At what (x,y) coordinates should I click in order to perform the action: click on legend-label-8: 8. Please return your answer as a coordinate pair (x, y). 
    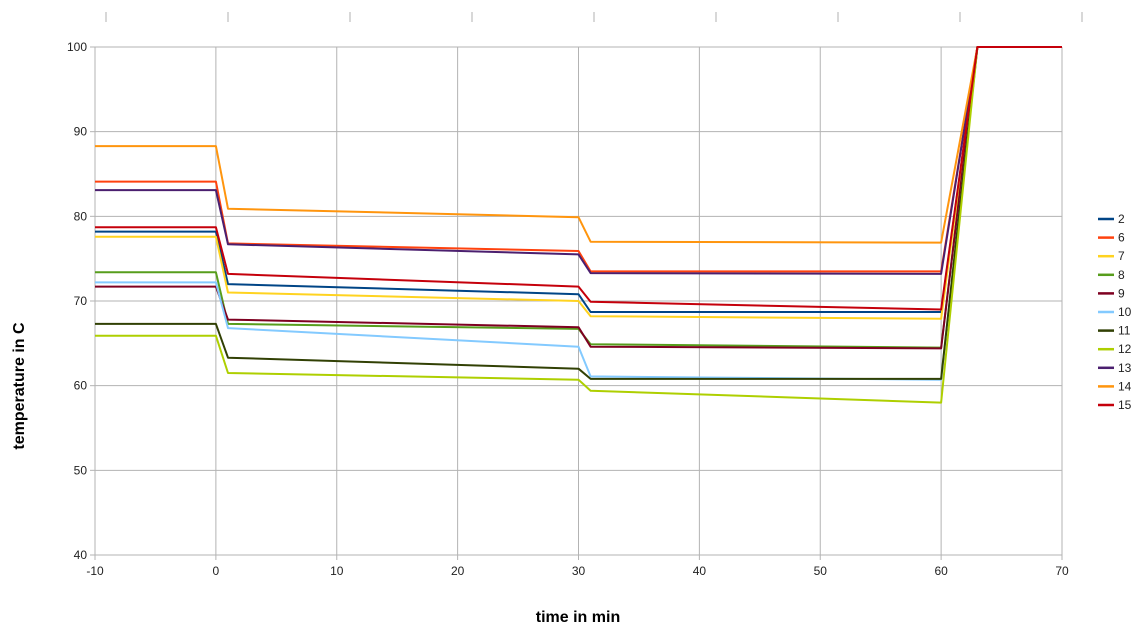
    Looking at the image, I should click on (1121, 275).